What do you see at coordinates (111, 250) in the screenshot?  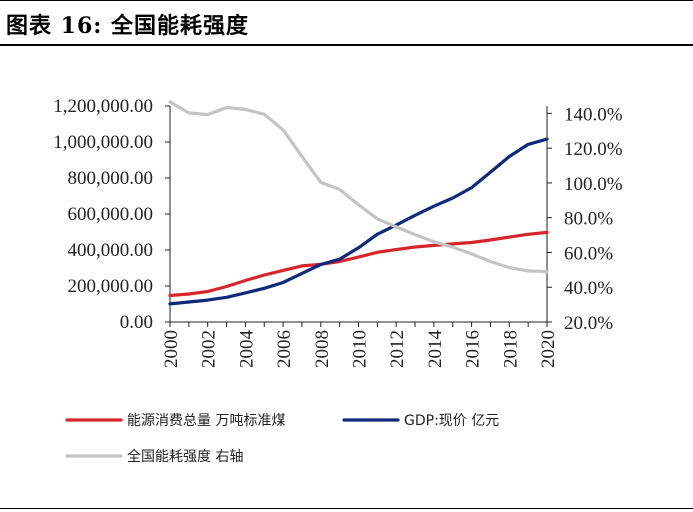 I see `left-axis-tick-label: 400,000.00` at bounding box center [111, 250].